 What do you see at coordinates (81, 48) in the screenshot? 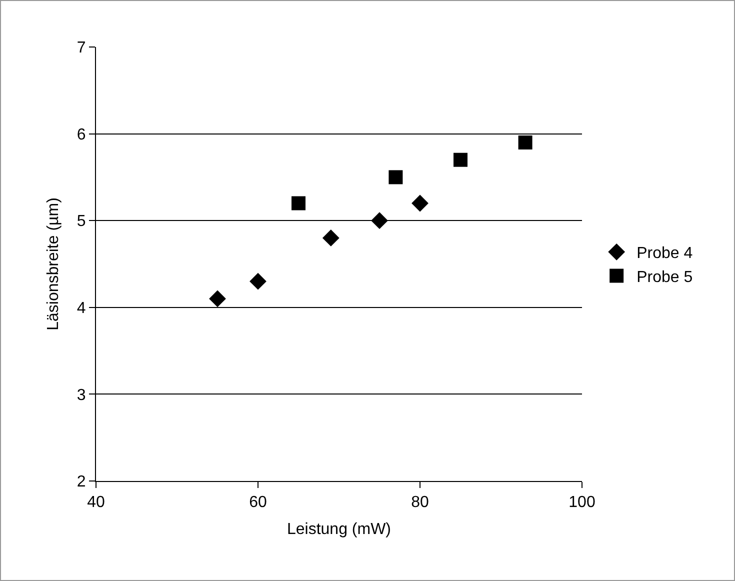
I see `y-tick-label: 7` at bounding box center [81, 48].